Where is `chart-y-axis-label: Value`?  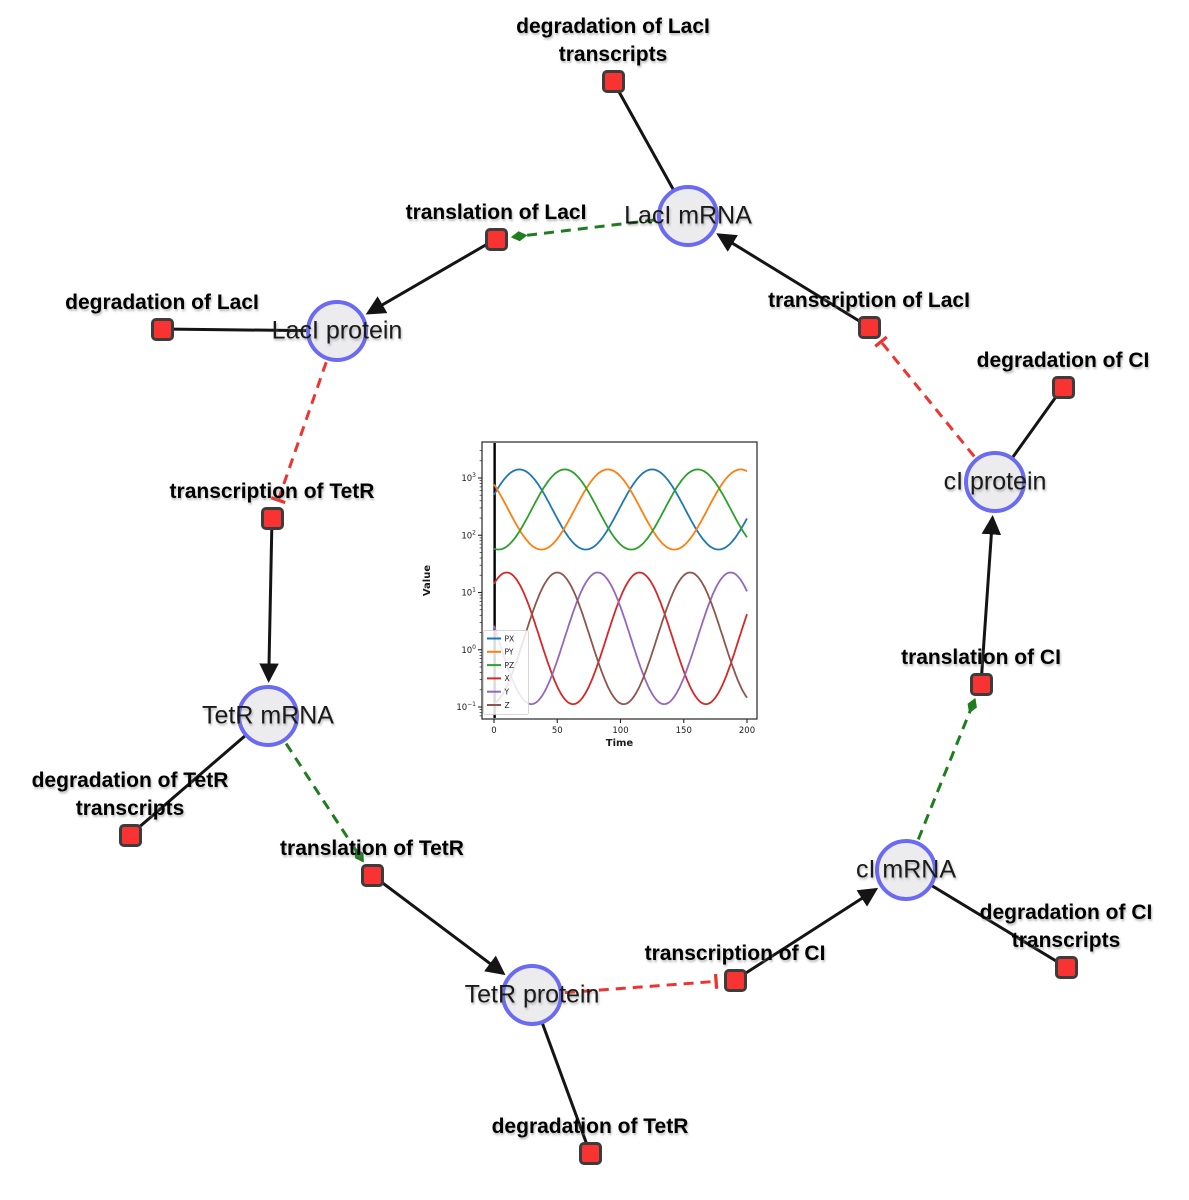 chart-y-axis-label: Value is located at coordinates (427, 580).